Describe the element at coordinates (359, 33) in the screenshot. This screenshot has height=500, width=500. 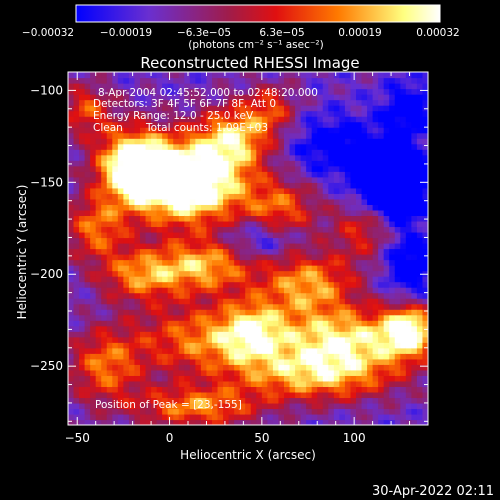
I see `colorbar-tick-label: 0.00019` at that location.